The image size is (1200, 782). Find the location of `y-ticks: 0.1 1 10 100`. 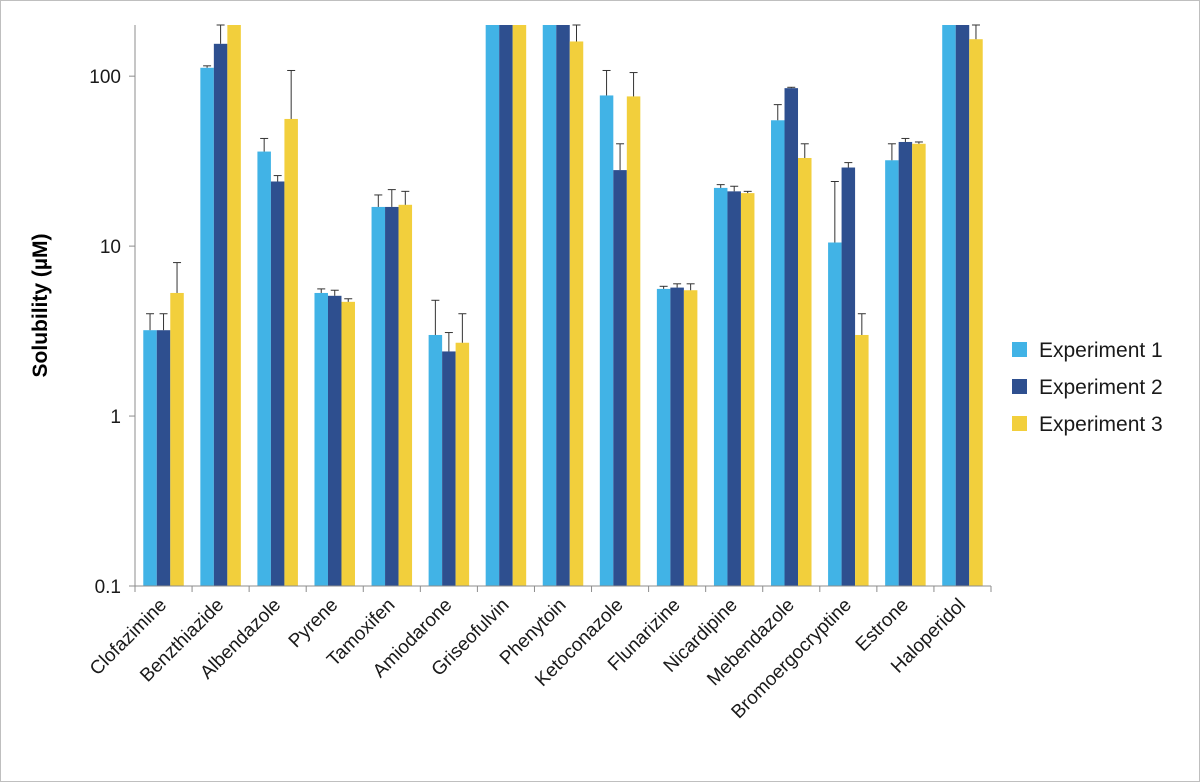

y-ticks: 0.1 1 10 100 is located at coordinates (112, 332).